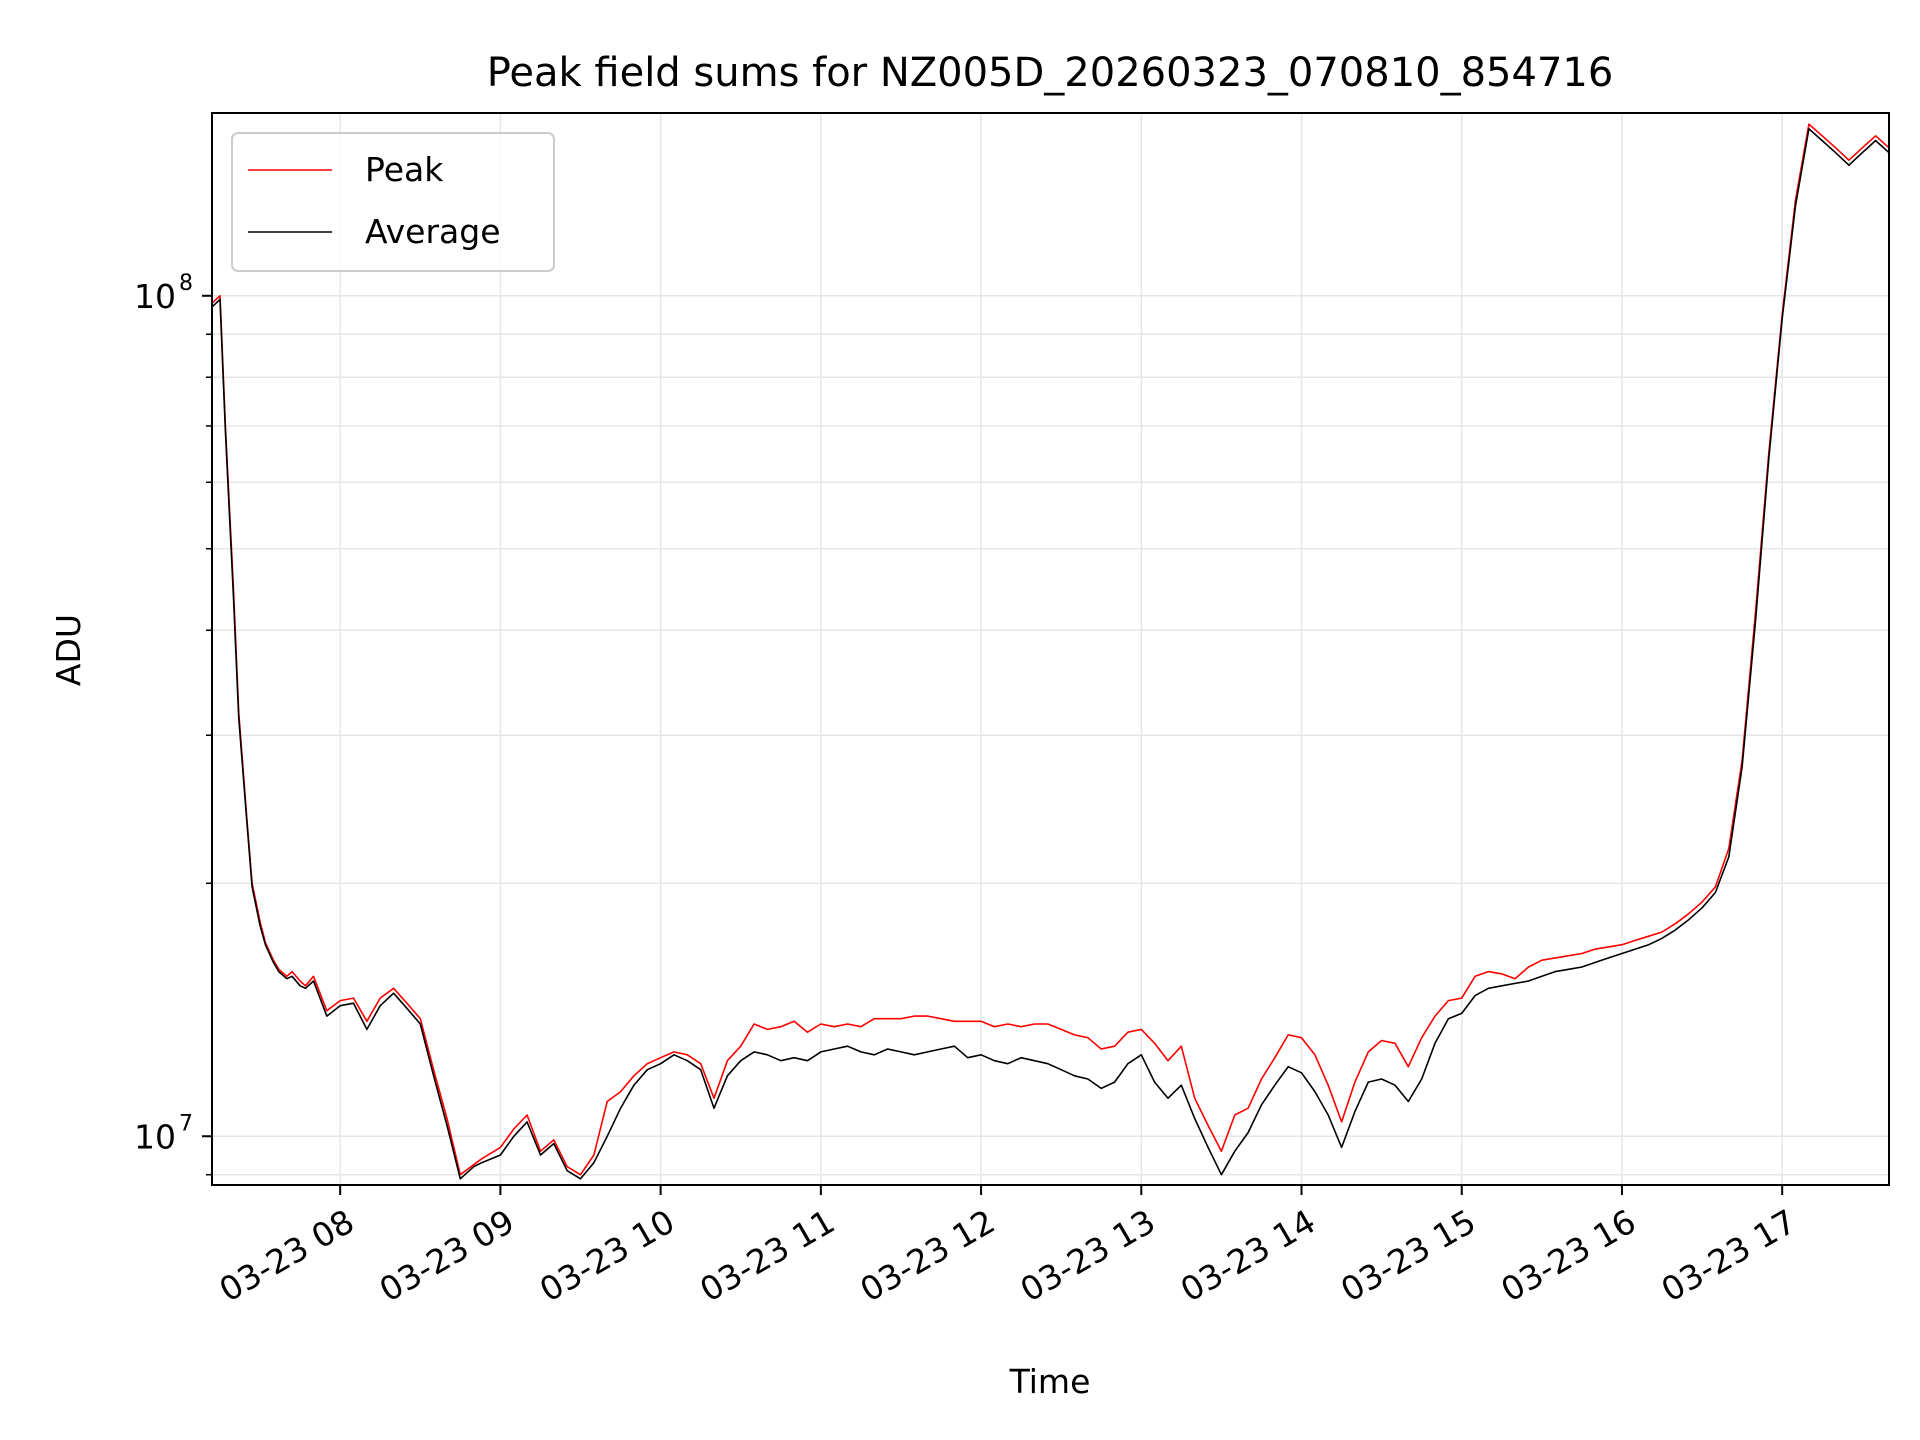  What do you see at coordinates (433, 231) in the screenshot?
I see `legend-label-average: Average` at bounding box center [433, 231].